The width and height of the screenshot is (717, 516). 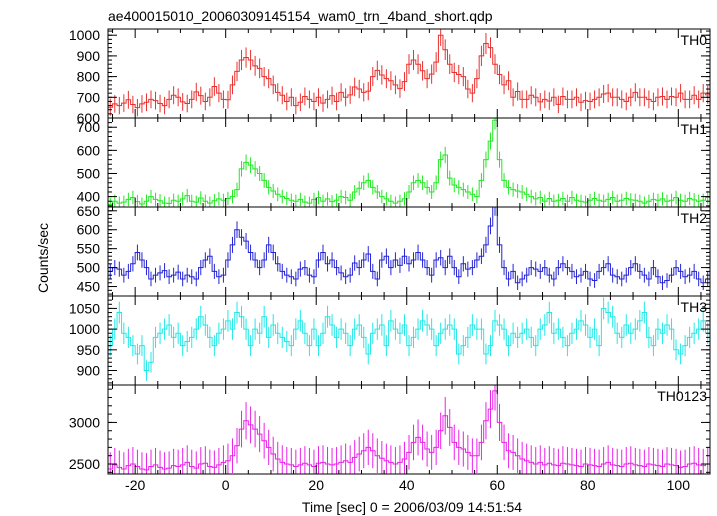 I want to click on y-tick-label: 3000, so click(x=84, y=422).